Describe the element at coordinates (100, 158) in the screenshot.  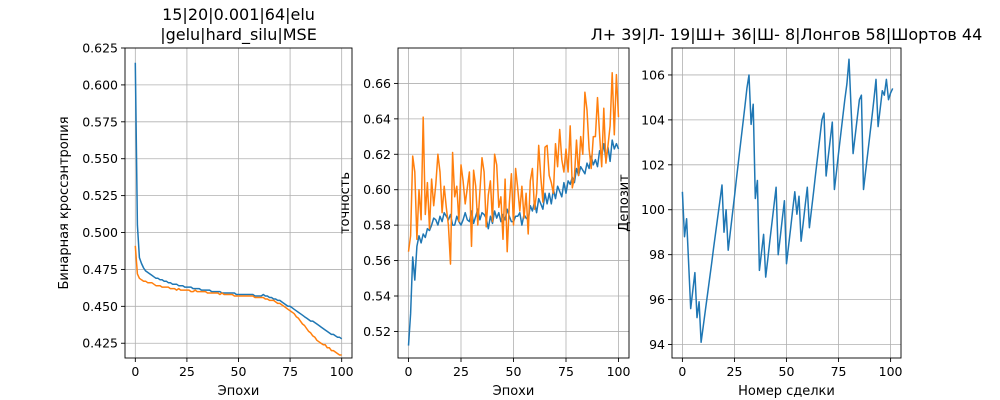
I see `y-tick-label: 0.550` at that location.